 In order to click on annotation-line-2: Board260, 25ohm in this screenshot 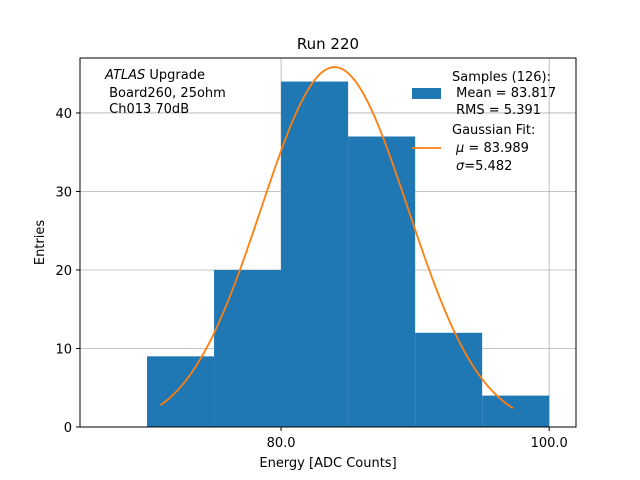, I will do `click(165, 93)`.